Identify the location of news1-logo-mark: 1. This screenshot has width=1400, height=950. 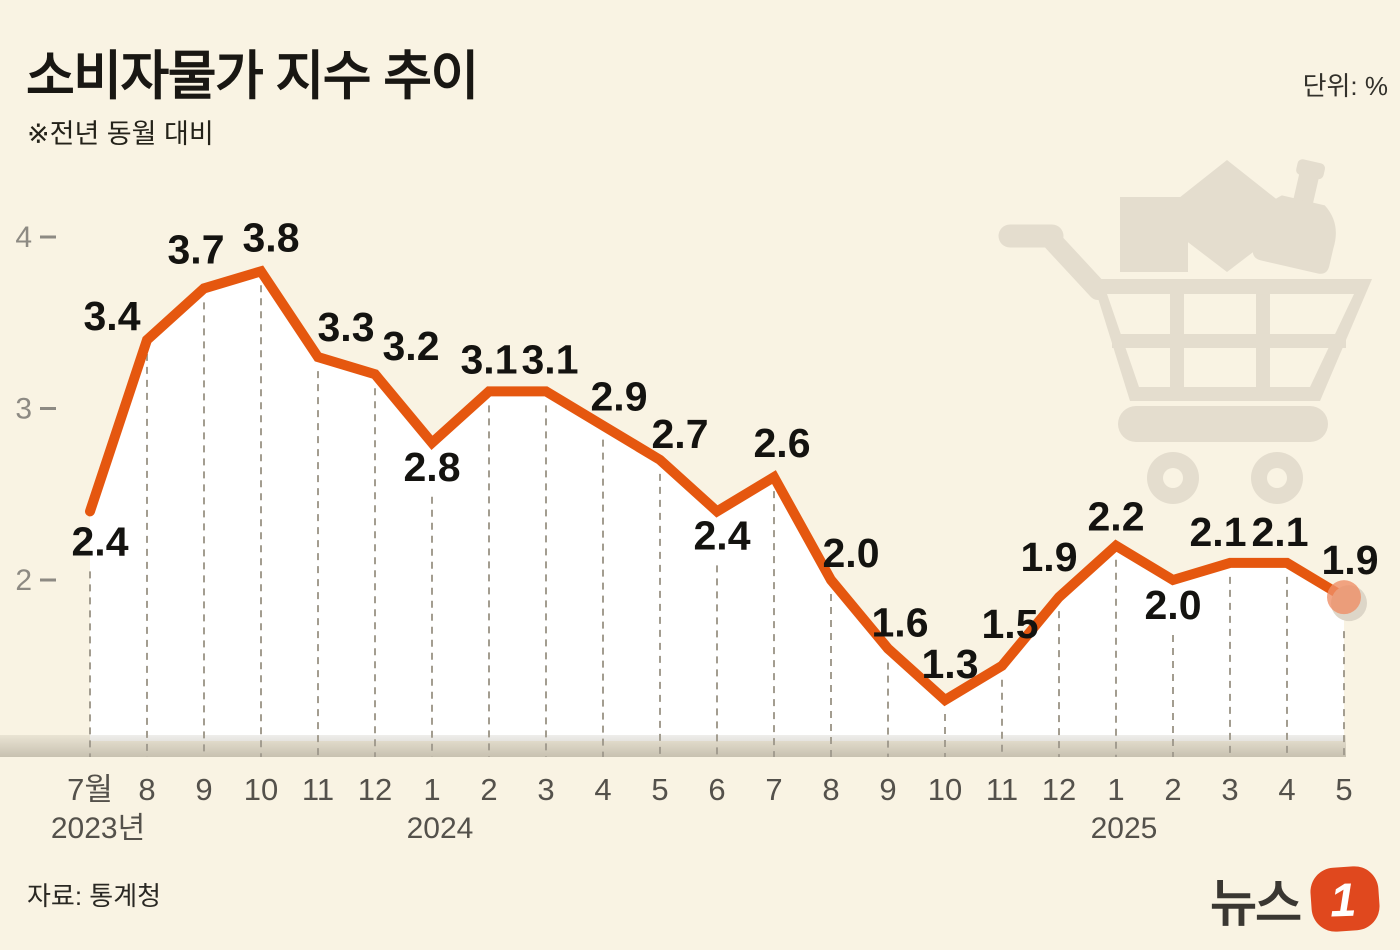
(1345, 899).